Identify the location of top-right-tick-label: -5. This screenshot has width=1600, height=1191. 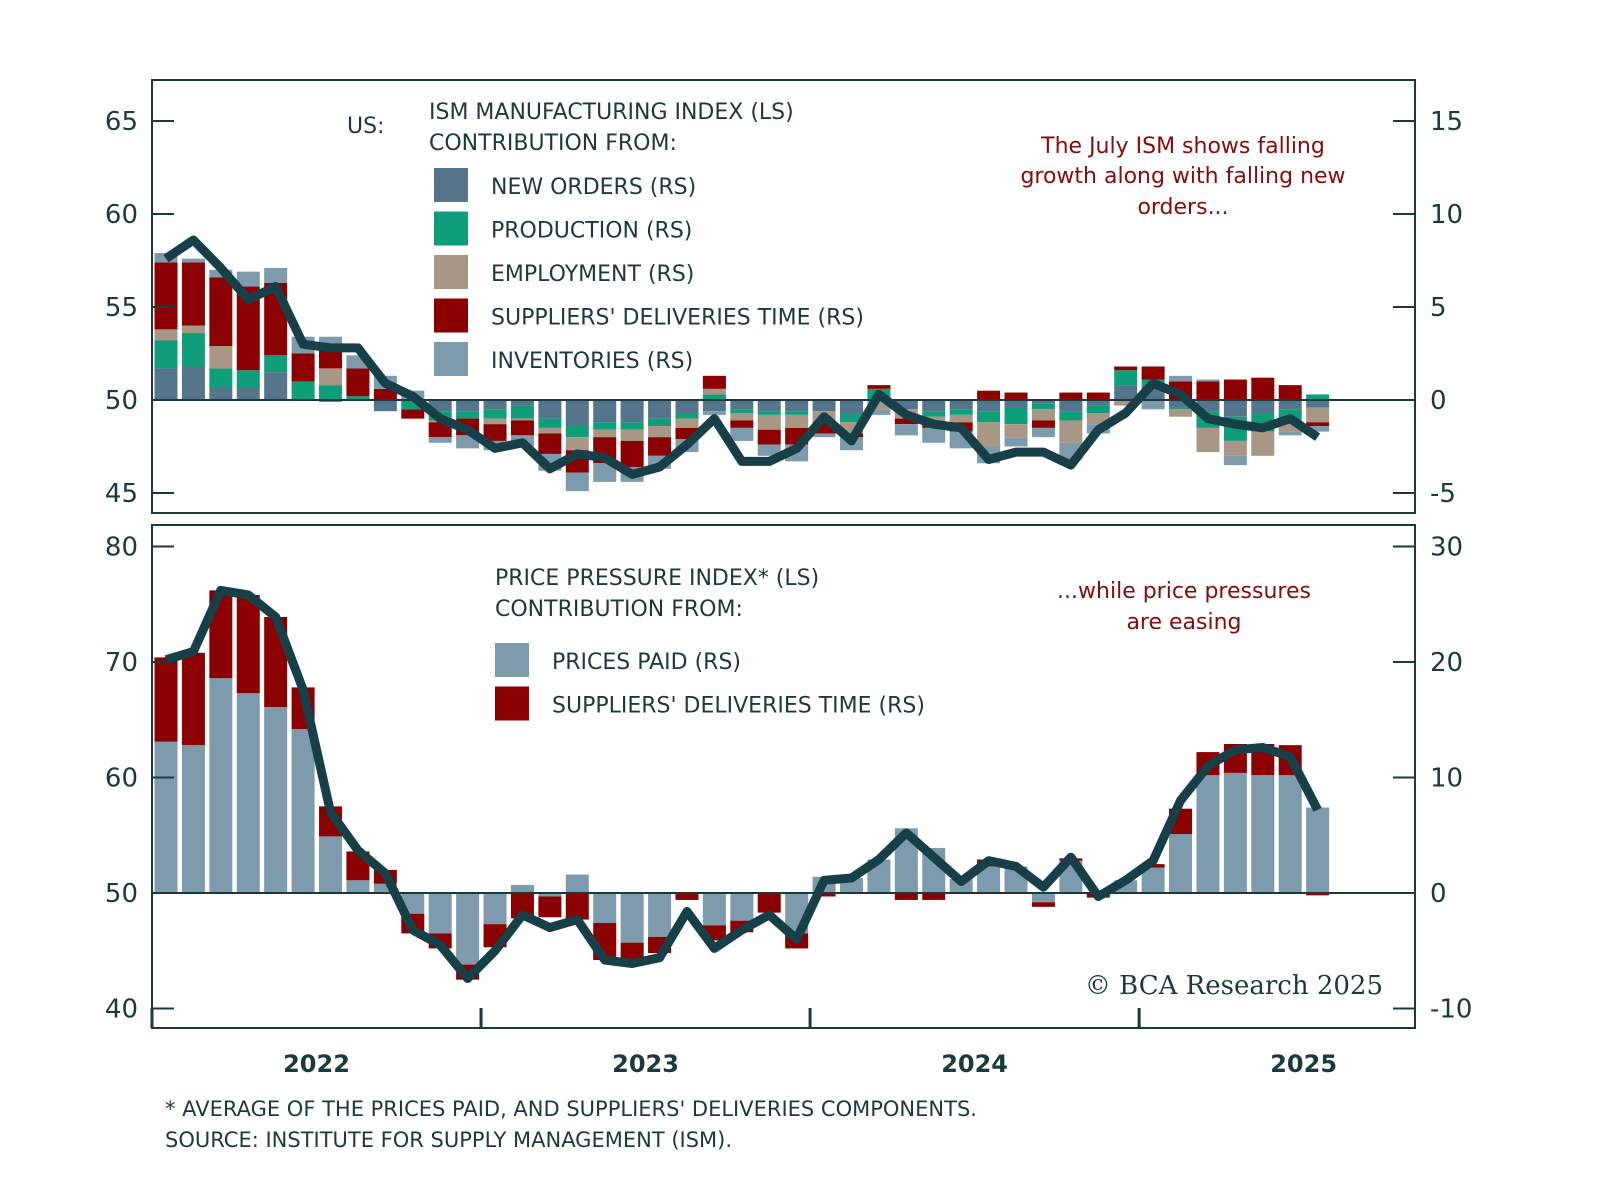
(1443, 494).